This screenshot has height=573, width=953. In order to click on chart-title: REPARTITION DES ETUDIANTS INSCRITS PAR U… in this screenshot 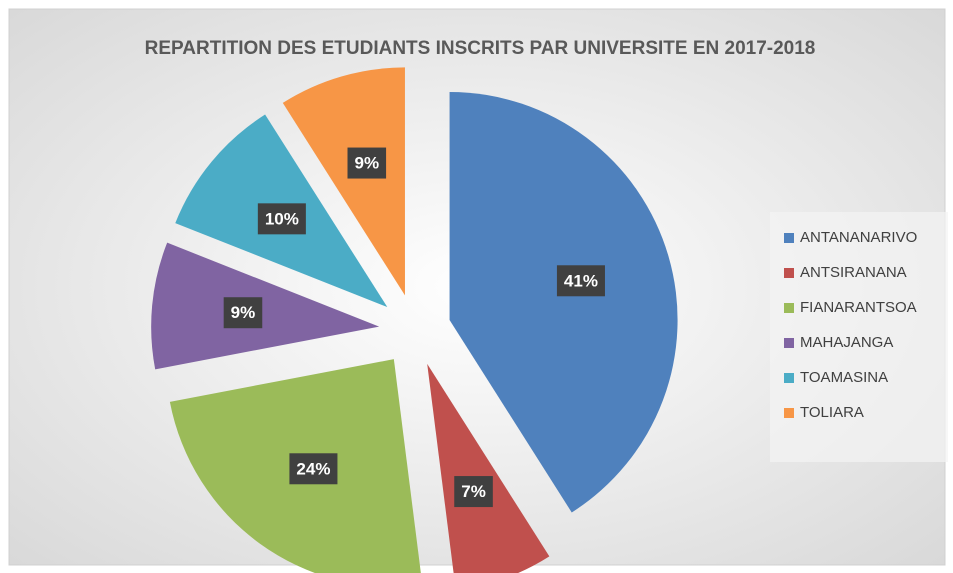, I will do `click(480, 48)`.